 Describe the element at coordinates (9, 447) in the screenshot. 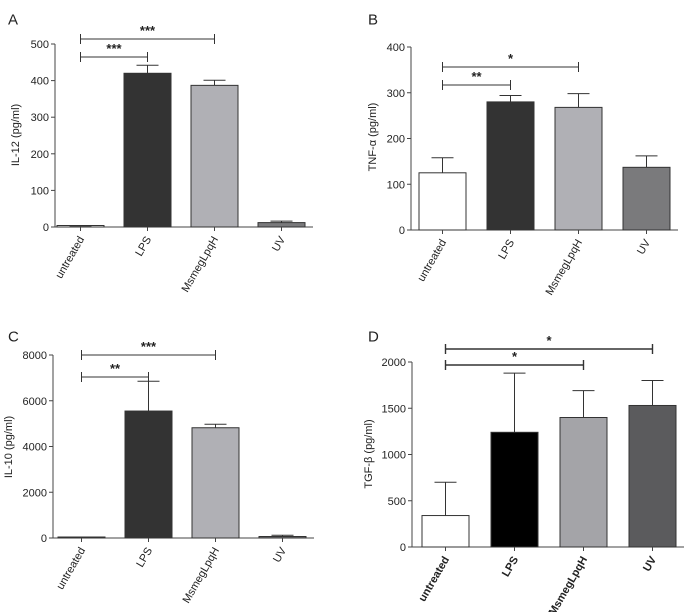

I see `y-axis-label: IL-10 (pg/ml)` at that location.